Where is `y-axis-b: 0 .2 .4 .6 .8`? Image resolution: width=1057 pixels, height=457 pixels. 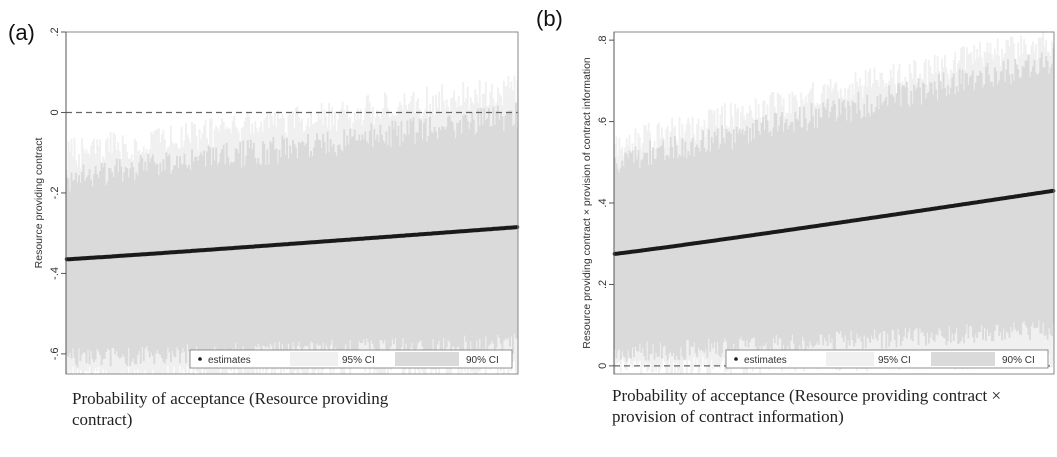
y-axis-b: 0 .2 .4 .6 .8 is located at coordinates (606, 203).